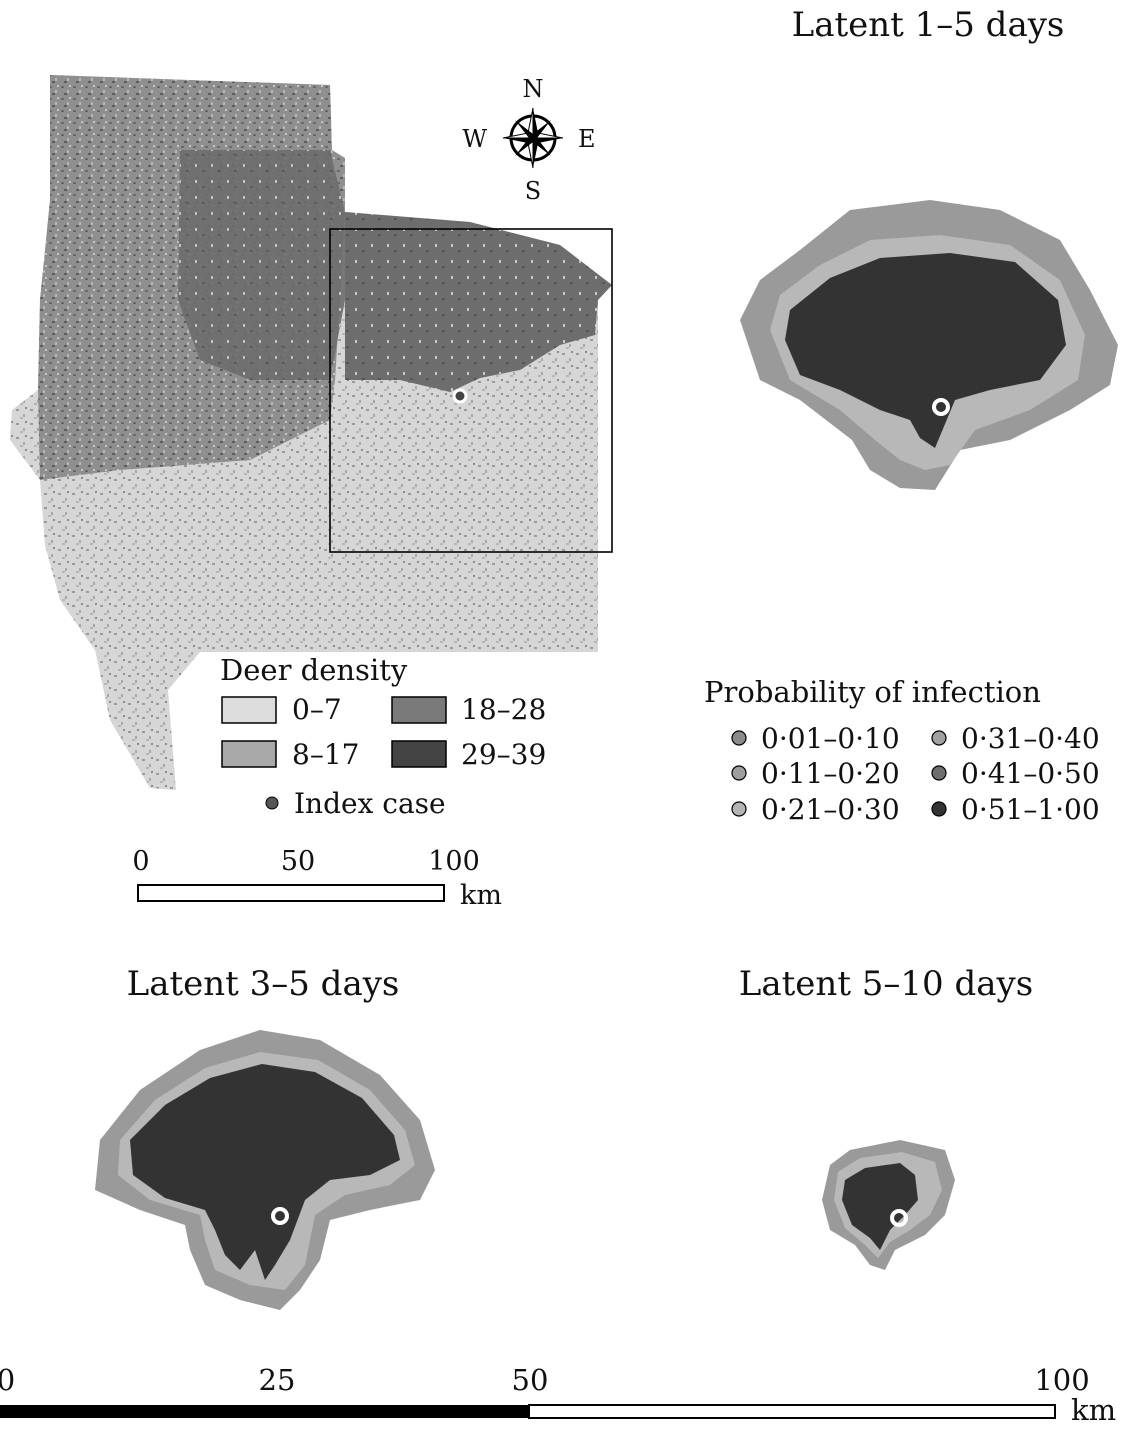 The image size is (1122, 1429). I want to click on panel-title-latent-1-5: Latent 1–5 days, so click(928, 25).